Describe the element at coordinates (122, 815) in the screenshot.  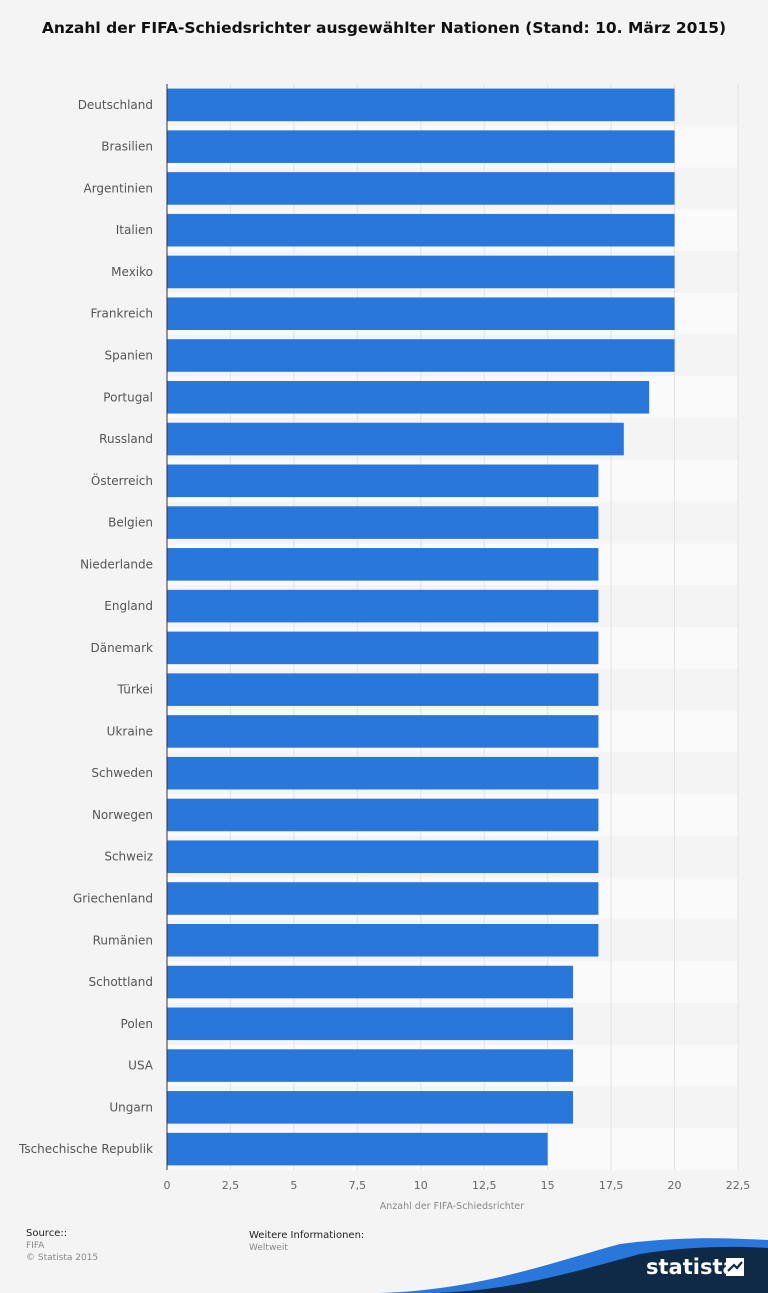
I see `category-label: Norwegen` at that location.